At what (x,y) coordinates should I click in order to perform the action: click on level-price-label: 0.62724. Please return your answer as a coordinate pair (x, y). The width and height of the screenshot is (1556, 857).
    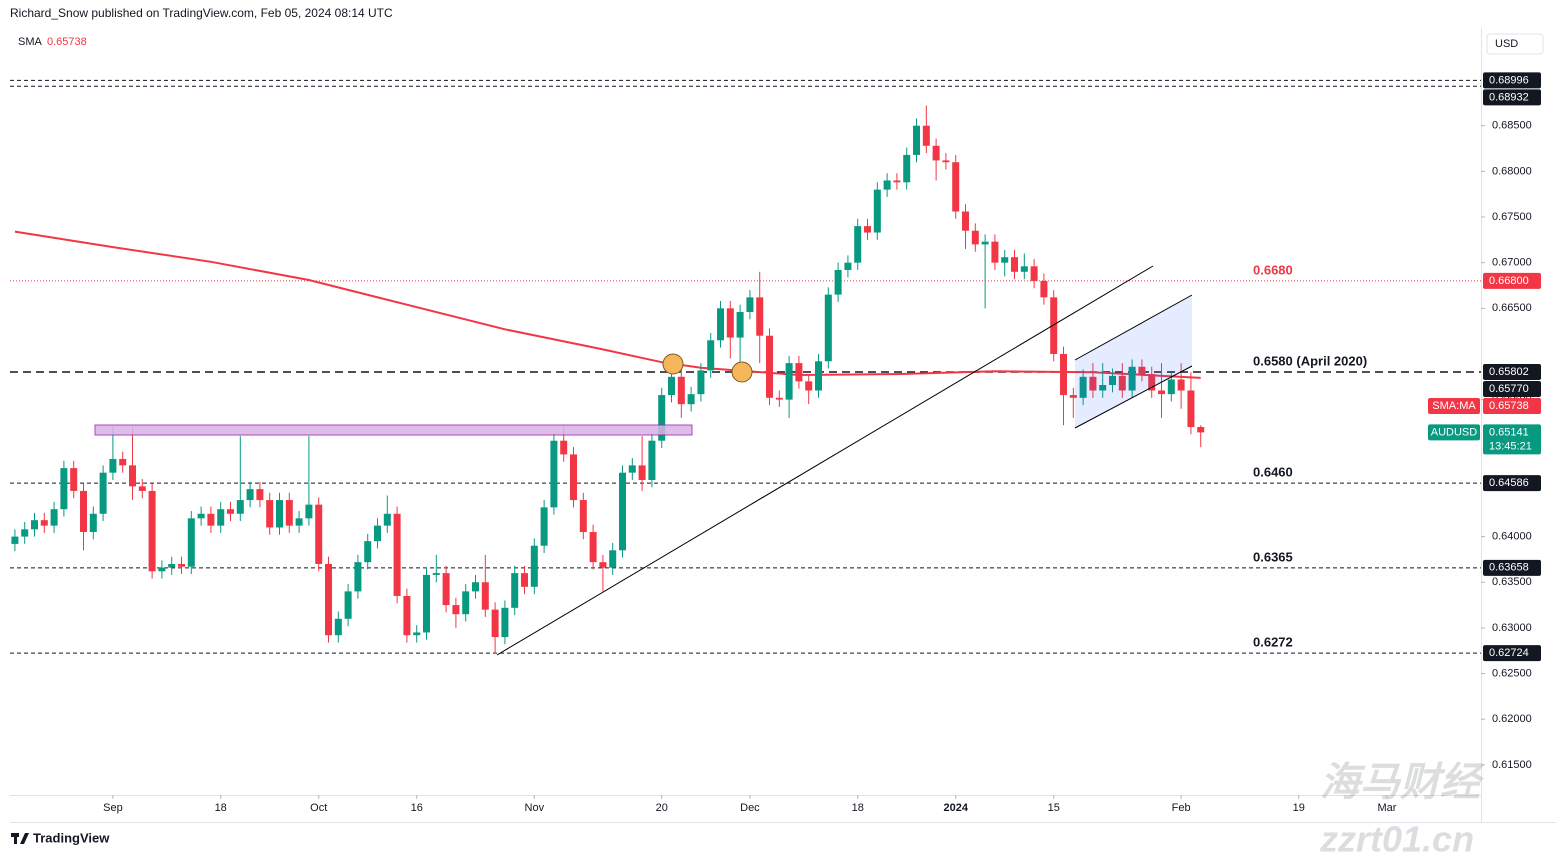
    Looking at the image, I should click on (1509, 653).